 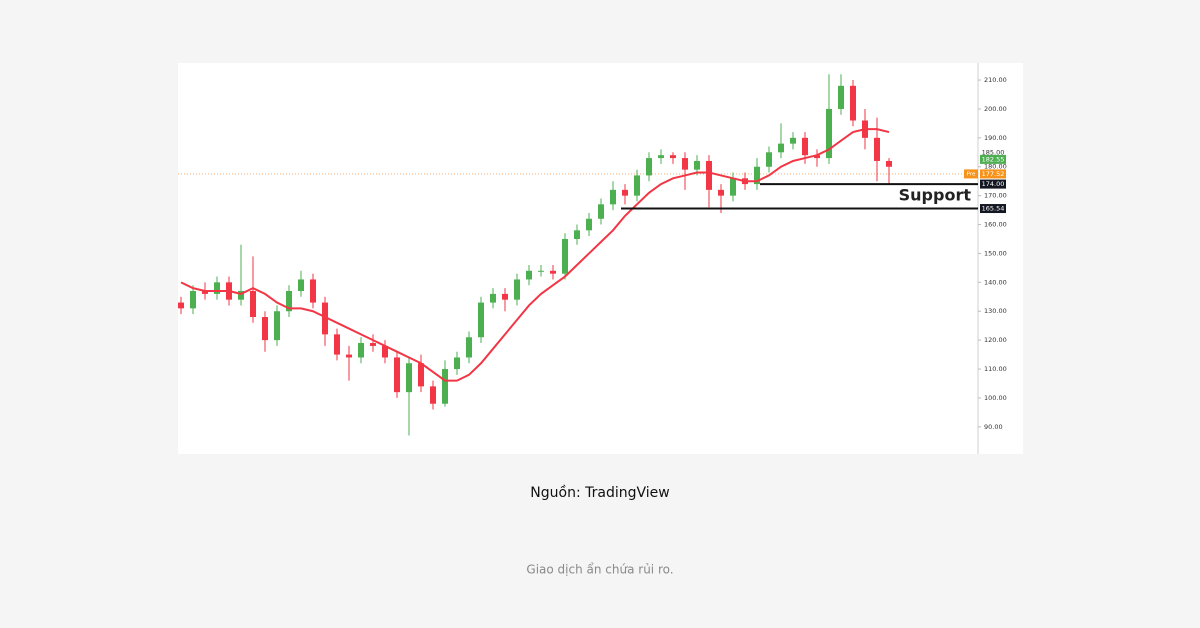 What do you see at coordinates (995, 253) in the screenshot?
I see `y-tick-label: 150.00` at bounding box center [995, 253].